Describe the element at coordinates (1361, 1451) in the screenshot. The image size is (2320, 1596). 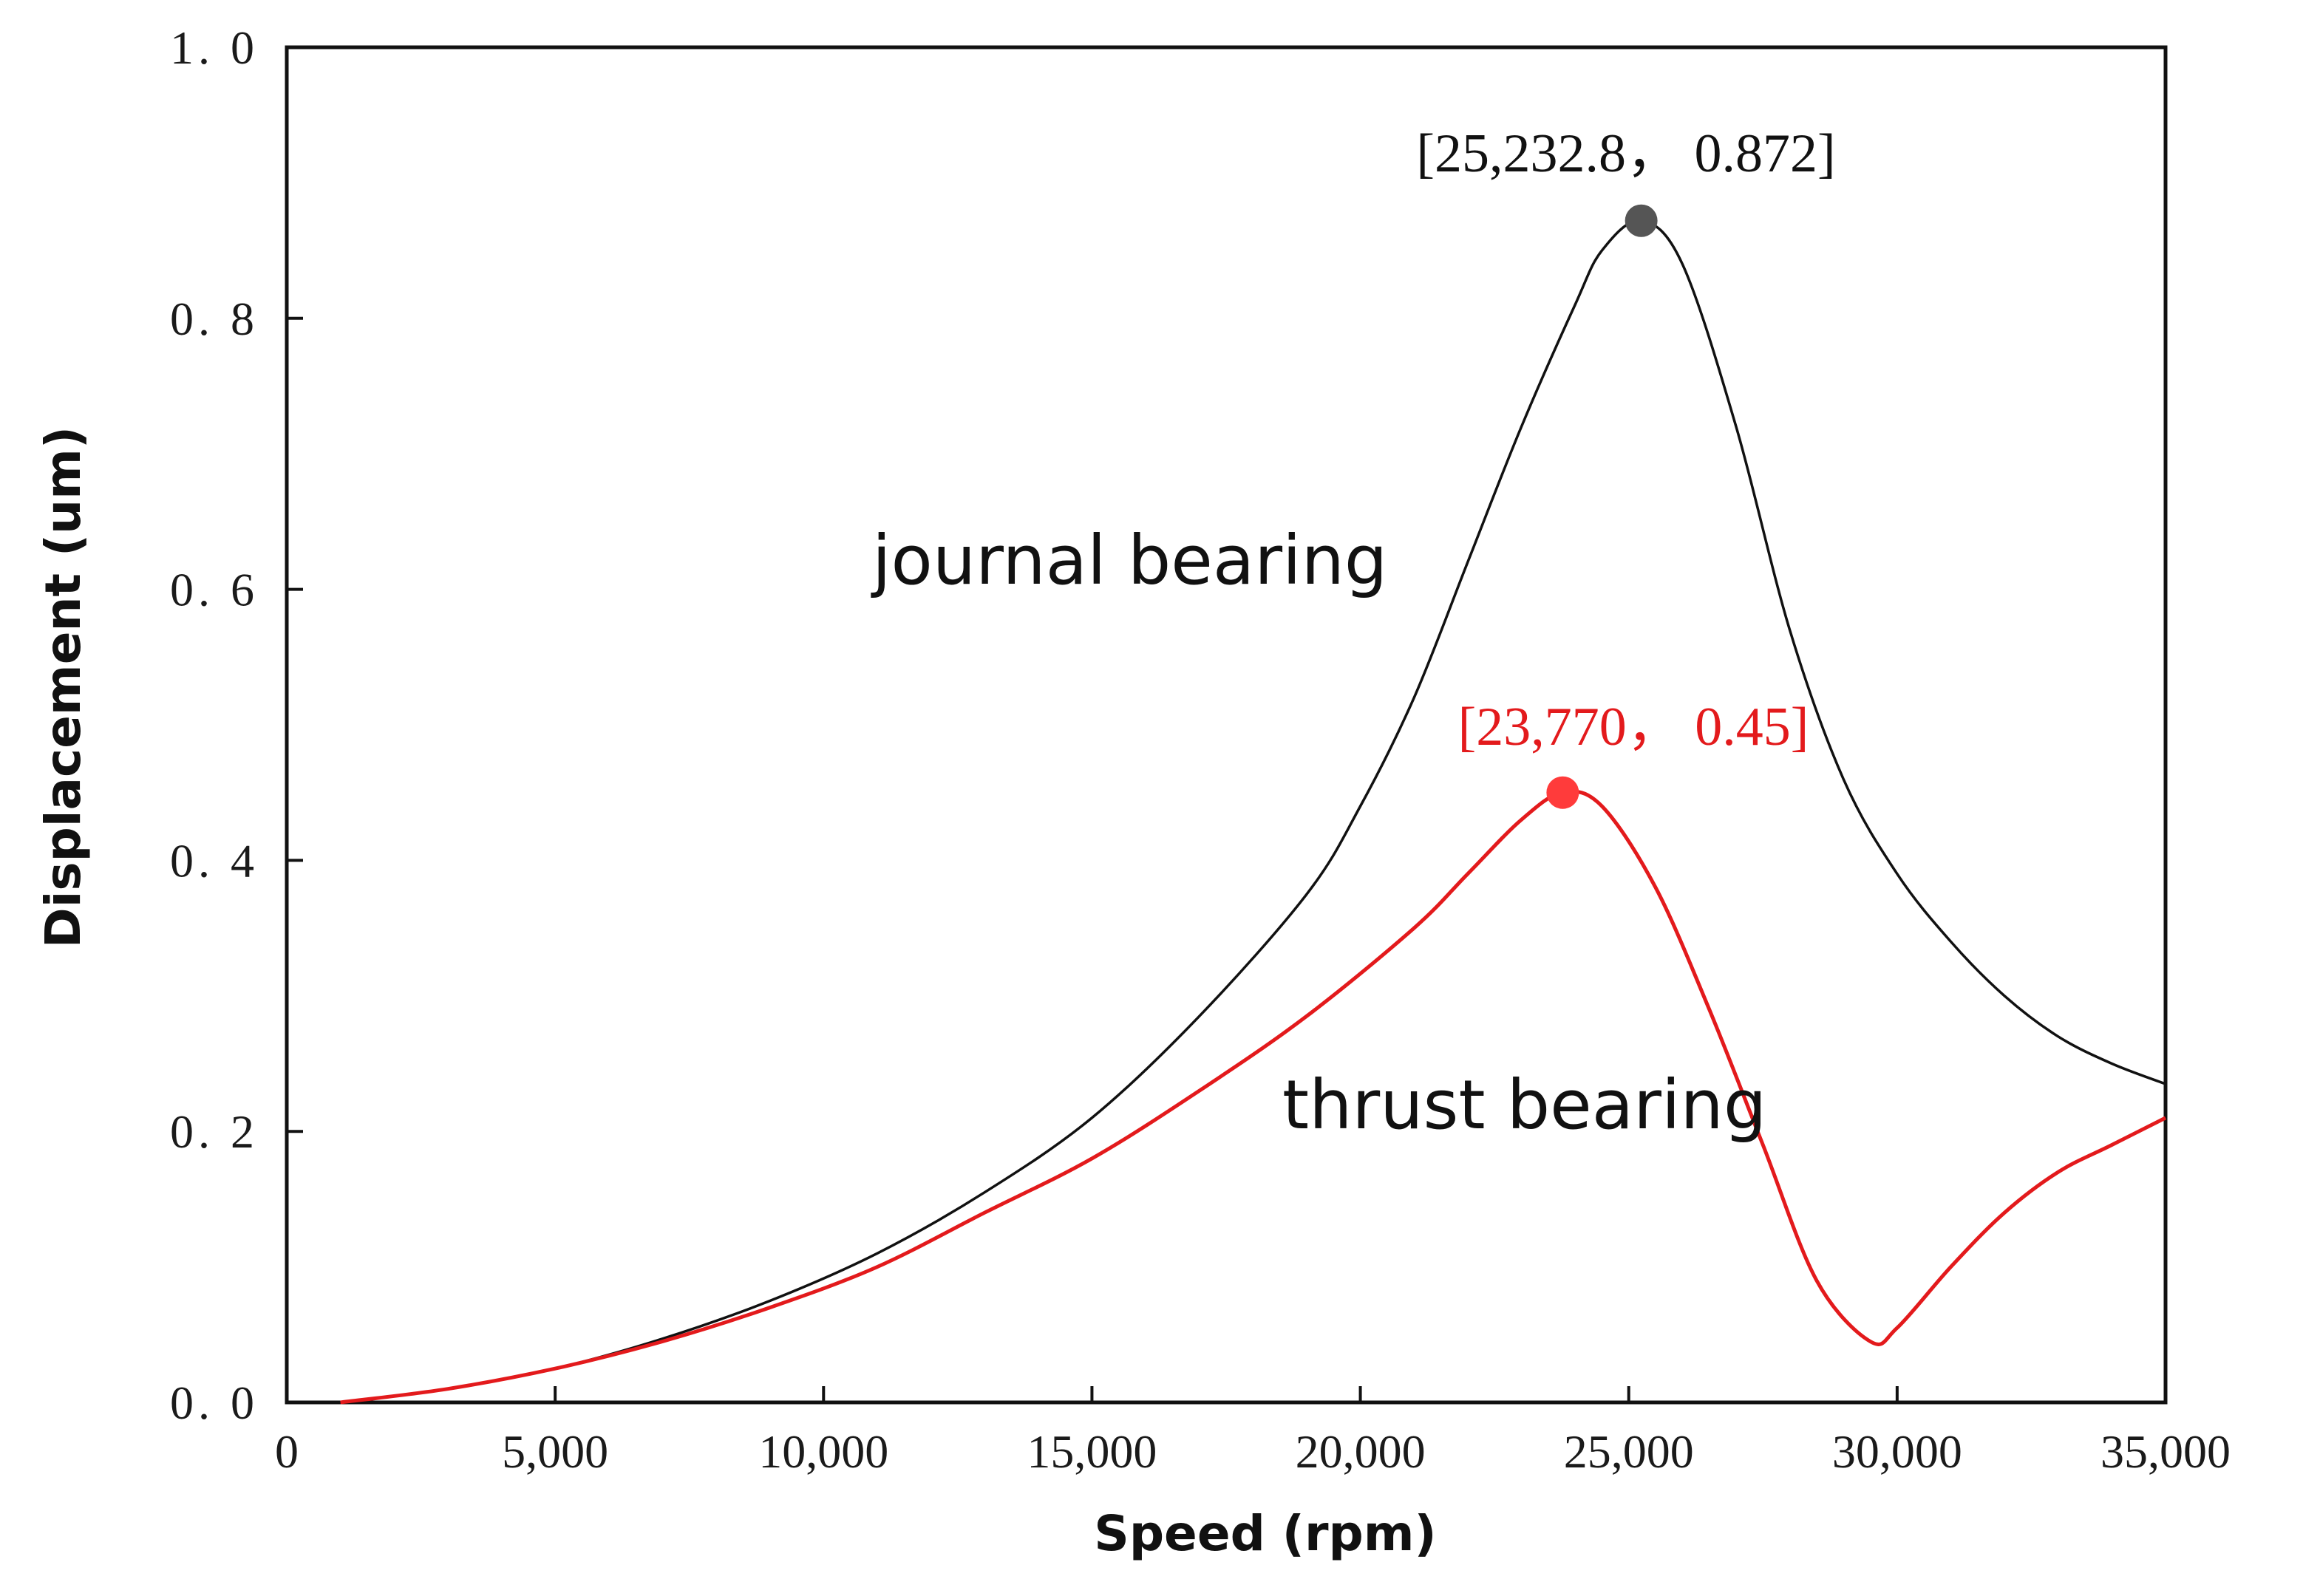
I see `x-tick-label: 20,000` at that location.